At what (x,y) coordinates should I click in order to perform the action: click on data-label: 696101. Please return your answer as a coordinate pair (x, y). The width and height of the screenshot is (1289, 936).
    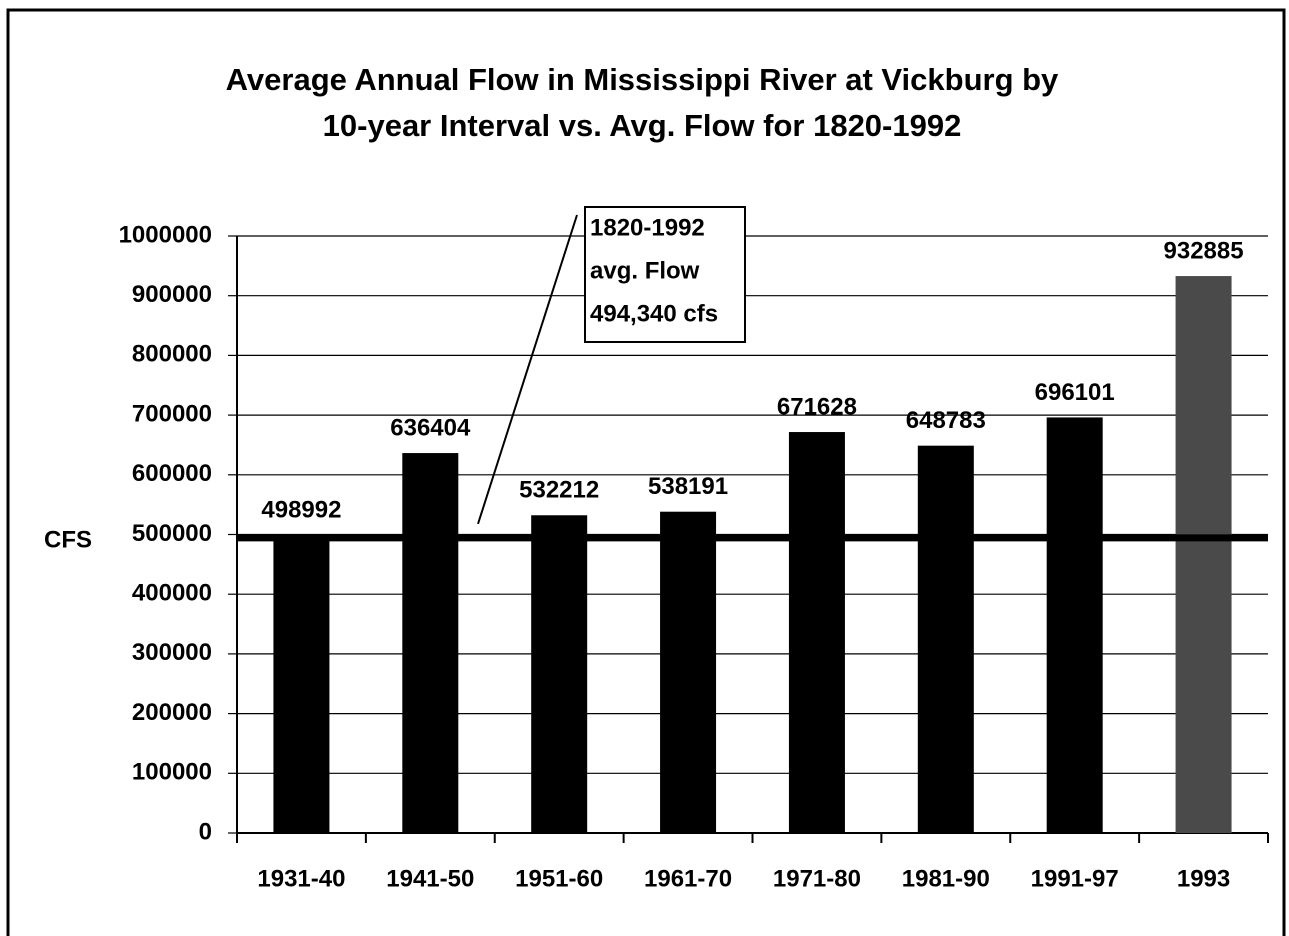
    Looking at the image, I should click on (1075, 392).